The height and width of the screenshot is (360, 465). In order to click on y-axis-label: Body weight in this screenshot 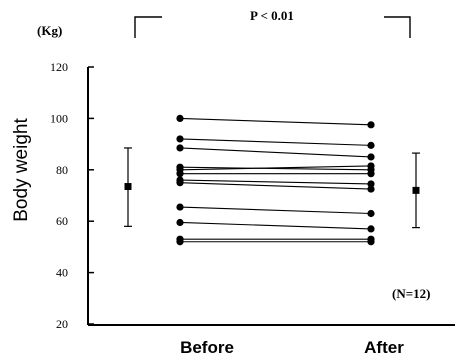, I will do `click(21, 170)`.